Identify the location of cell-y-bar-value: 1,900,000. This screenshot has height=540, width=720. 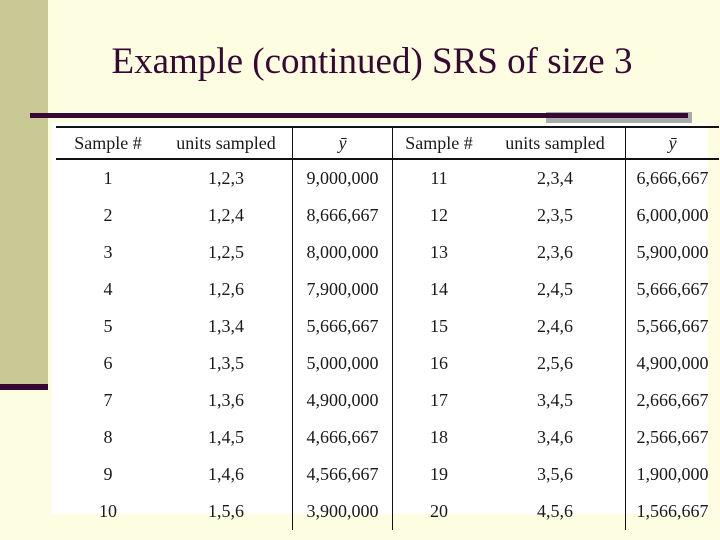
(672, 474).